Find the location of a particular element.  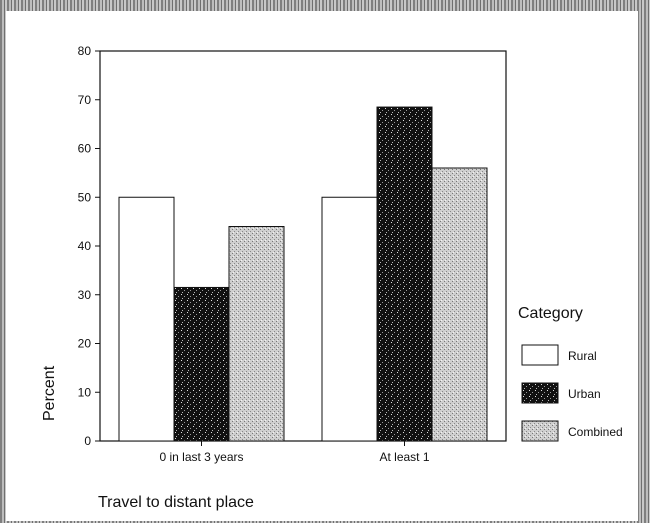

legend-label-rural: Rural is located at coordinates (582, 356).